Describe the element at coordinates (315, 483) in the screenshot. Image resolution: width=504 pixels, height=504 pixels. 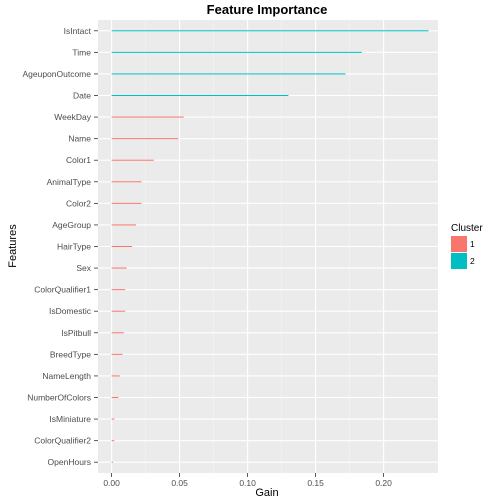
I see `x-tick-label: 0.15` at that location.